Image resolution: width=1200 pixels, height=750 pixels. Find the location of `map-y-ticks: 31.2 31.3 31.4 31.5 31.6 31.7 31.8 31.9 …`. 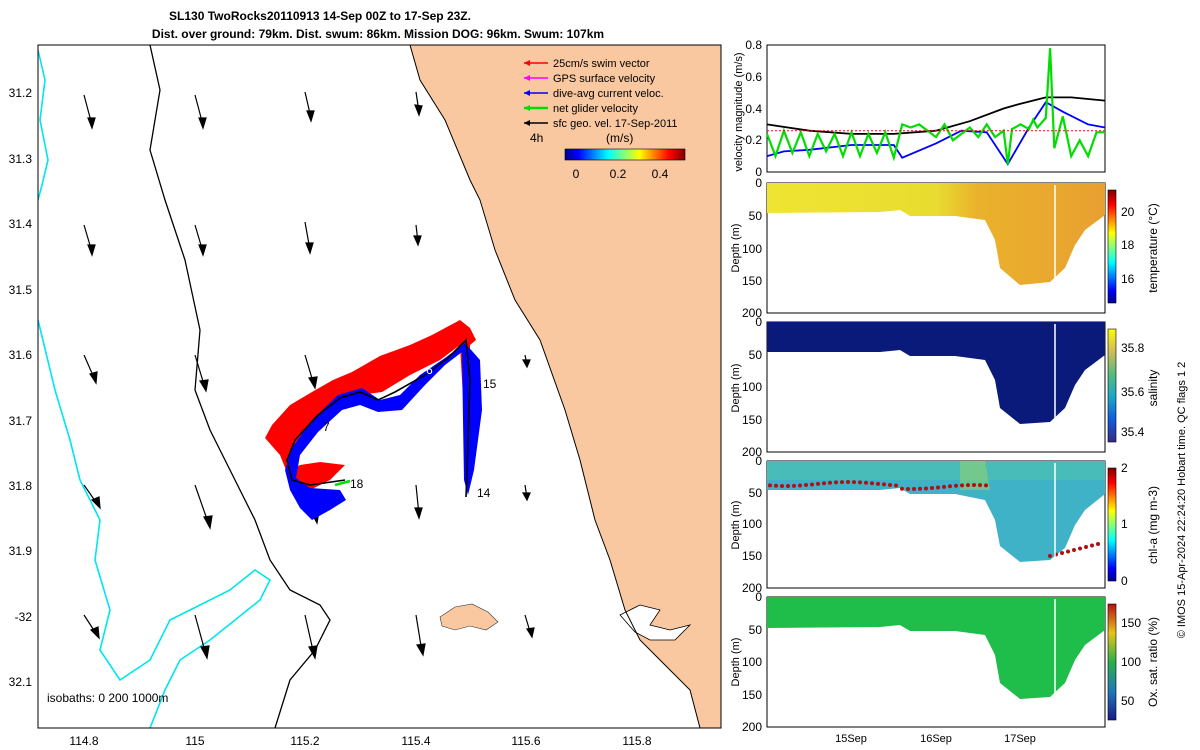

map-y-ticks: 31.2 31.3 31.4 31.5 31.6 31.7 31.8 31.9 … is located at coordinates (21, 387).